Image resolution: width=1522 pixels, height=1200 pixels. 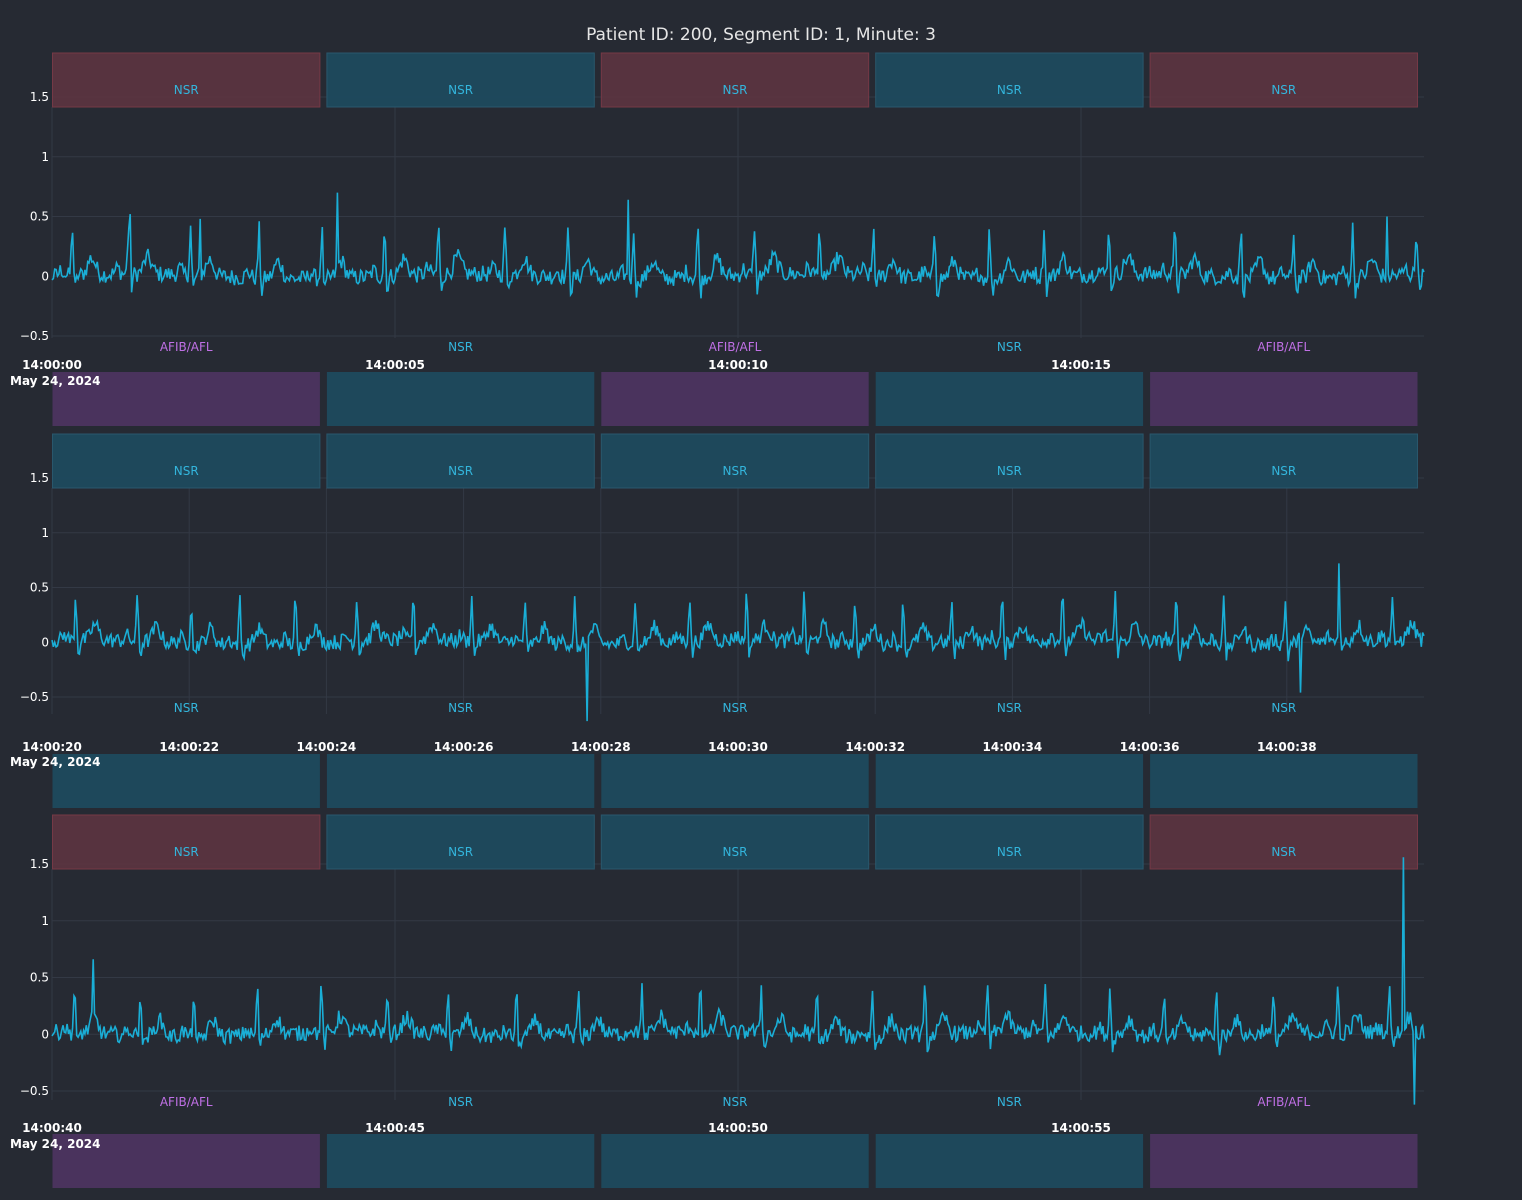 I want to click on x-tick-label: 14:00:32, so click(x=875, y=747).